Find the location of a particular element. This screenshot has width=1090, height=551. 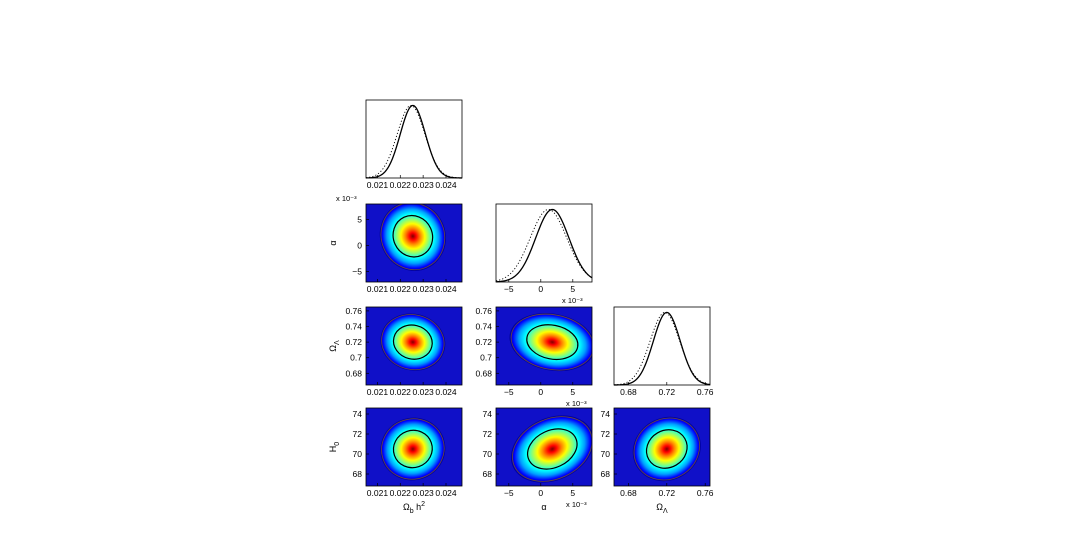

joint-panel-omega_b-h0: 0.021 0.022 0.023 0.024 68 70 72 74 H0 Ωb h2 is located at coordinates (395, 461).